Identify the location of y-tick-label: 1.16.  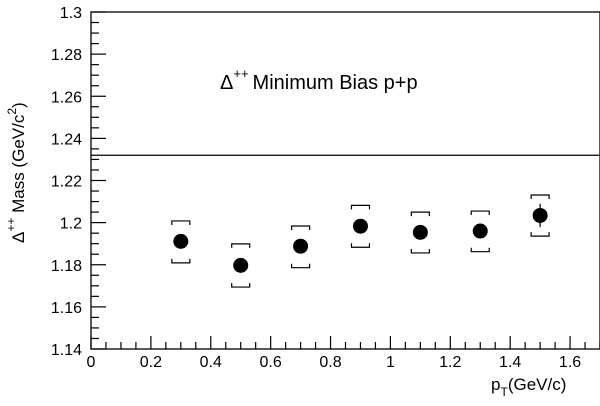
(66, 308).